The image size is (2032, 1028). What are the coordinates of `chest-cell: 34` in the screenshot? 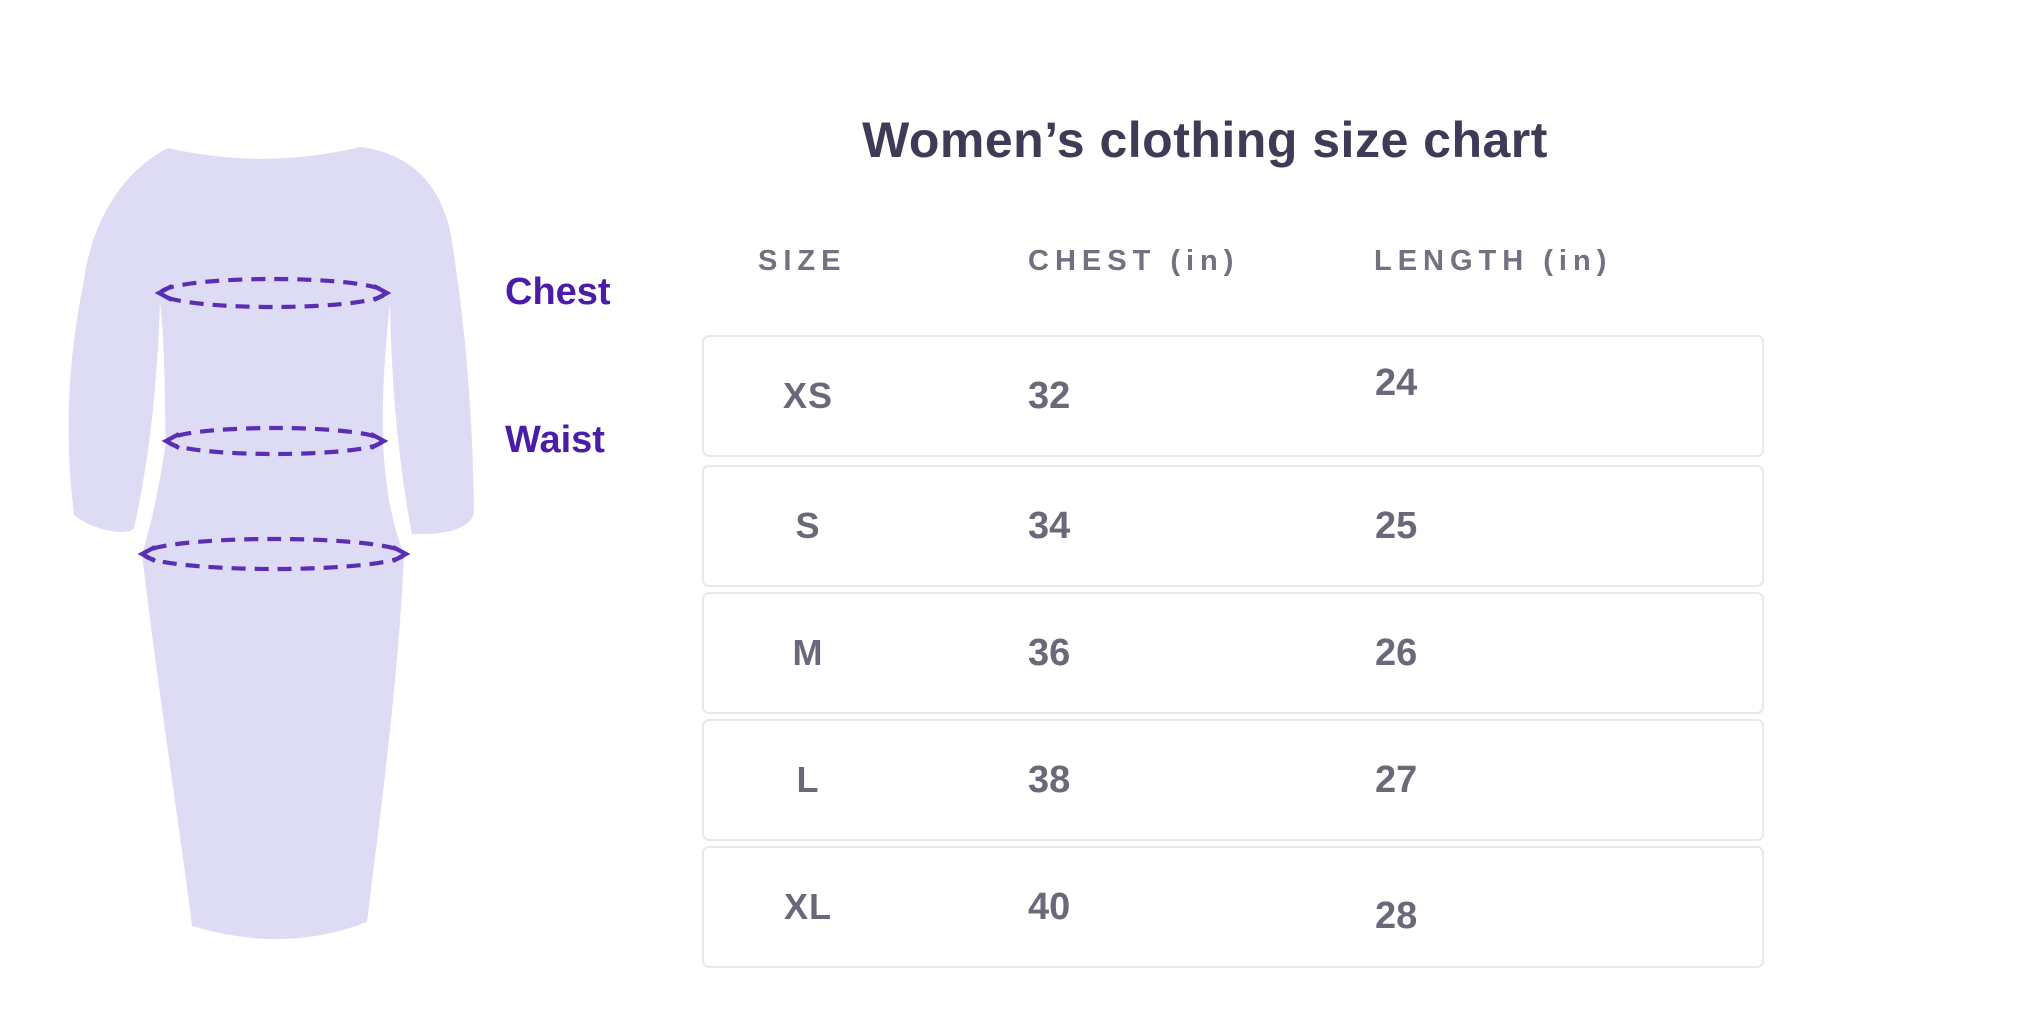 It's located at (1049, 525).